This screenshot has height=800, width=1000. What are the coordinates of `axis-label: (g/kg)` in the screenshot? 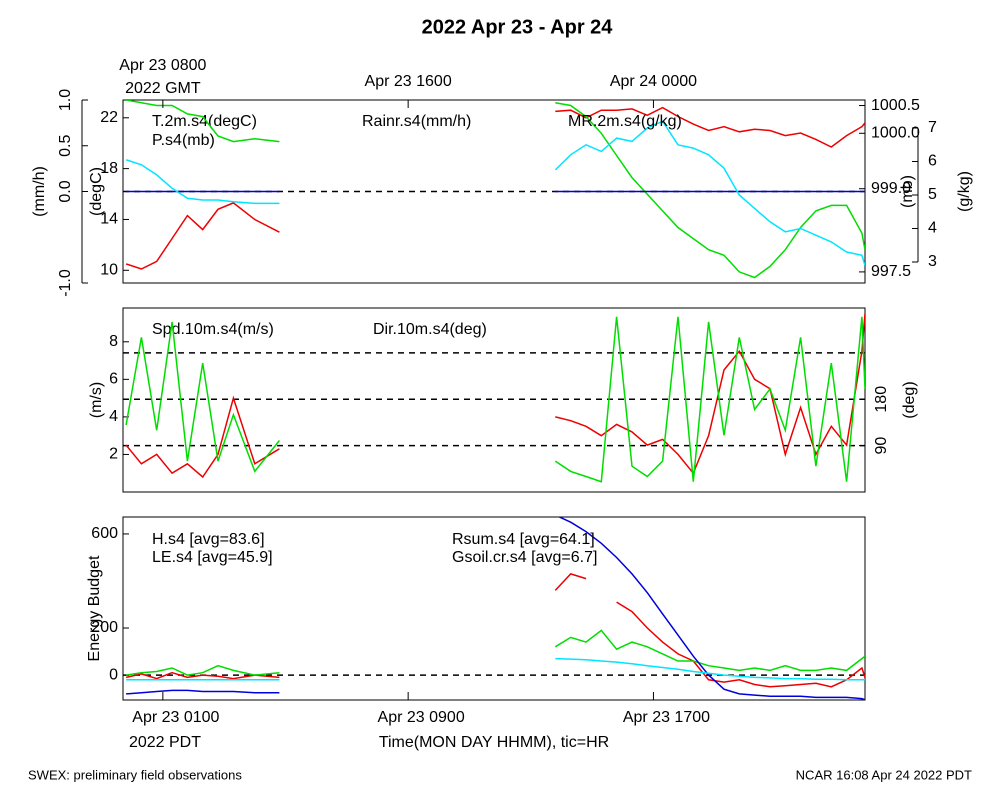 It's located at (964, 191).